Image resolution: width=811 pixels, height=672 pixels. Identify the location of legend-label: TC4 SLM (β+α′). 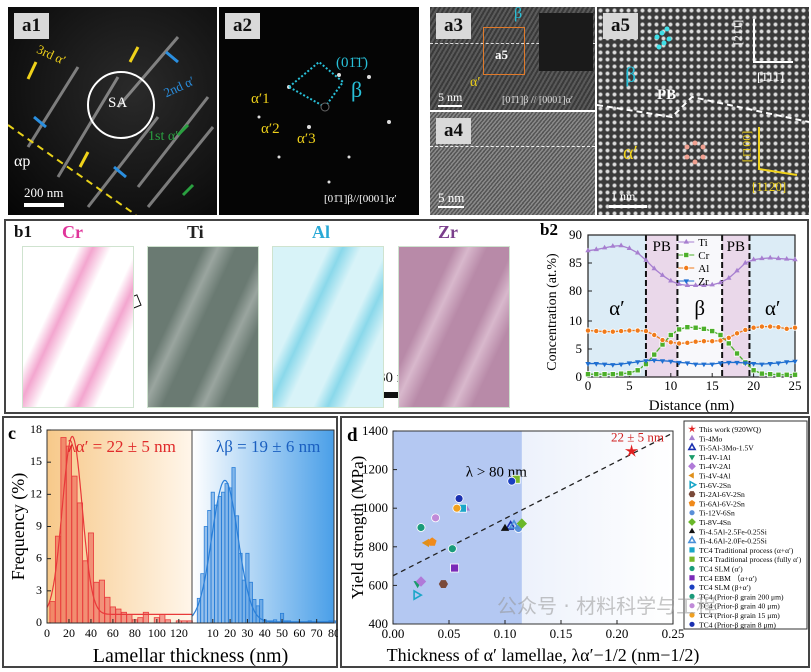
(725, 587).